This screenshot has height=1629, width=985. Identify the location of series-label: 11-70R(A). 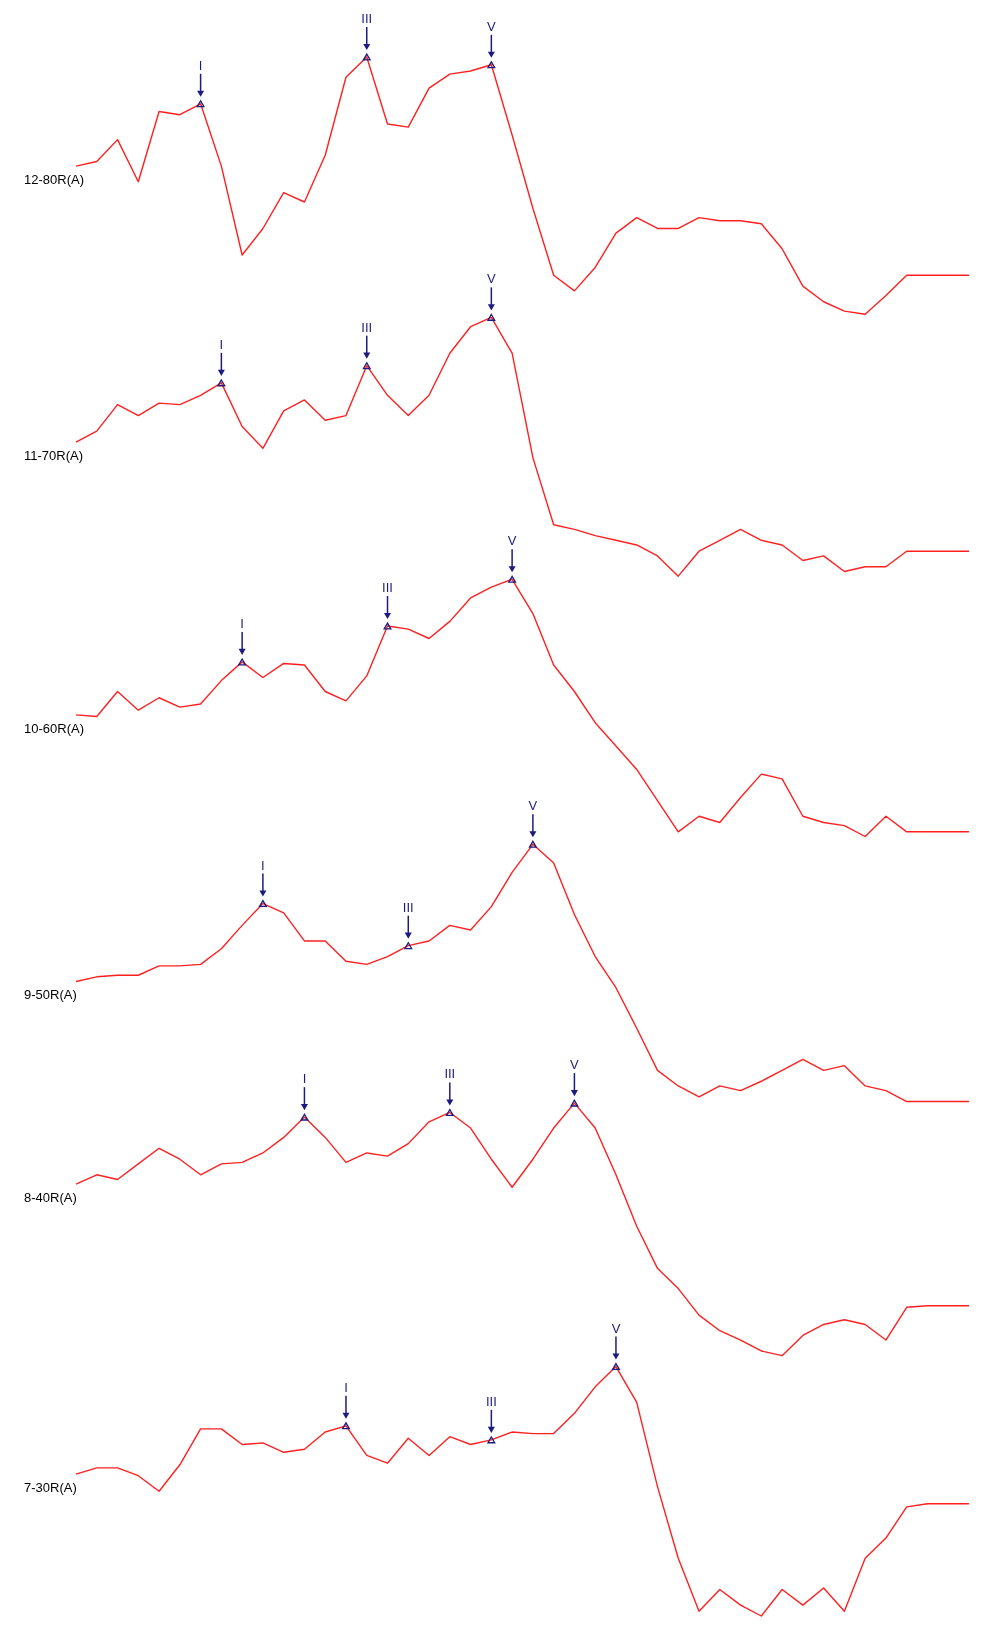
(54, 456).